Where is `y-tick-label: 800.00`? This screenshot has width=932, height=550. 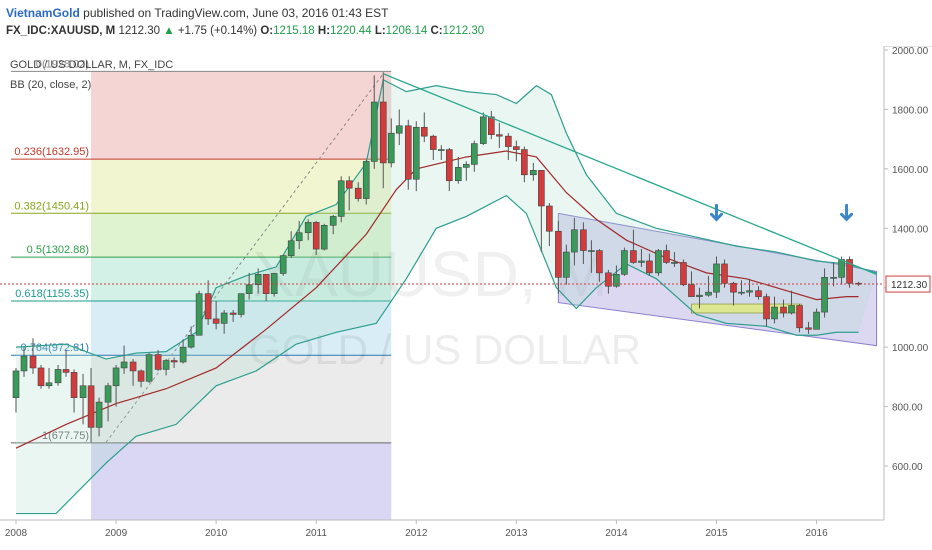 y-tick-label: 800.00 is located at coordinates (907, 408).